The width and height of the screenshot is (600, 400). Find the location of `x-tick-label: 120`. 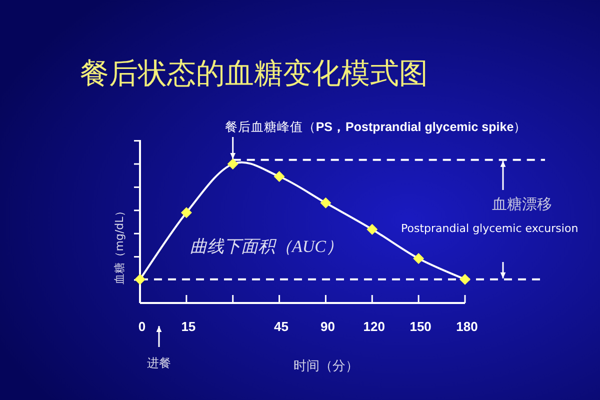

x-tick-label: 120 is located at coordinates (374, 326).